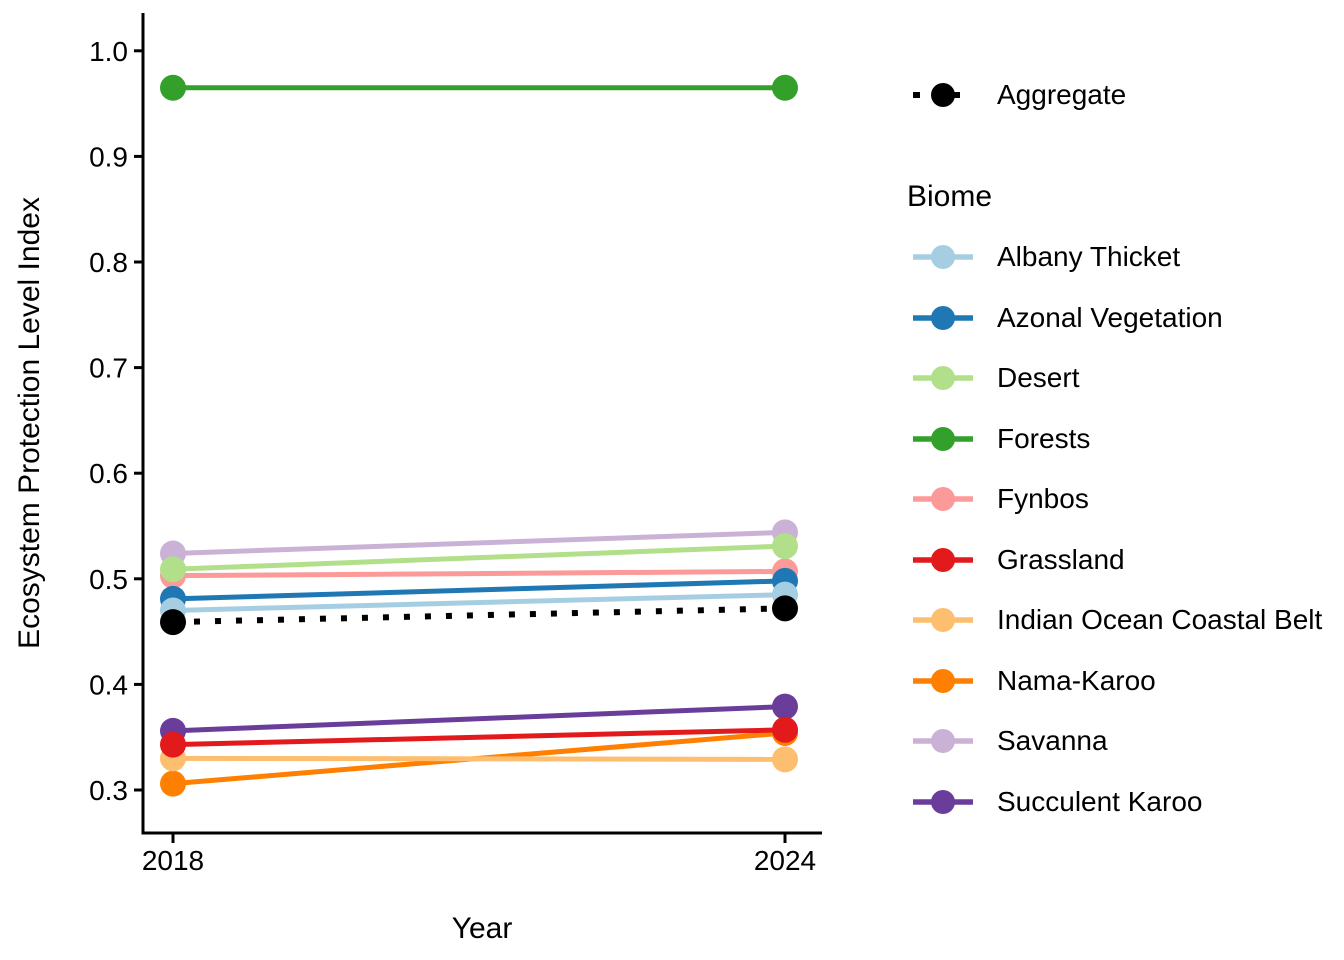  I want to click on legend-item-succulent-karoo: Succulent Karoo, so click(1055, 802).